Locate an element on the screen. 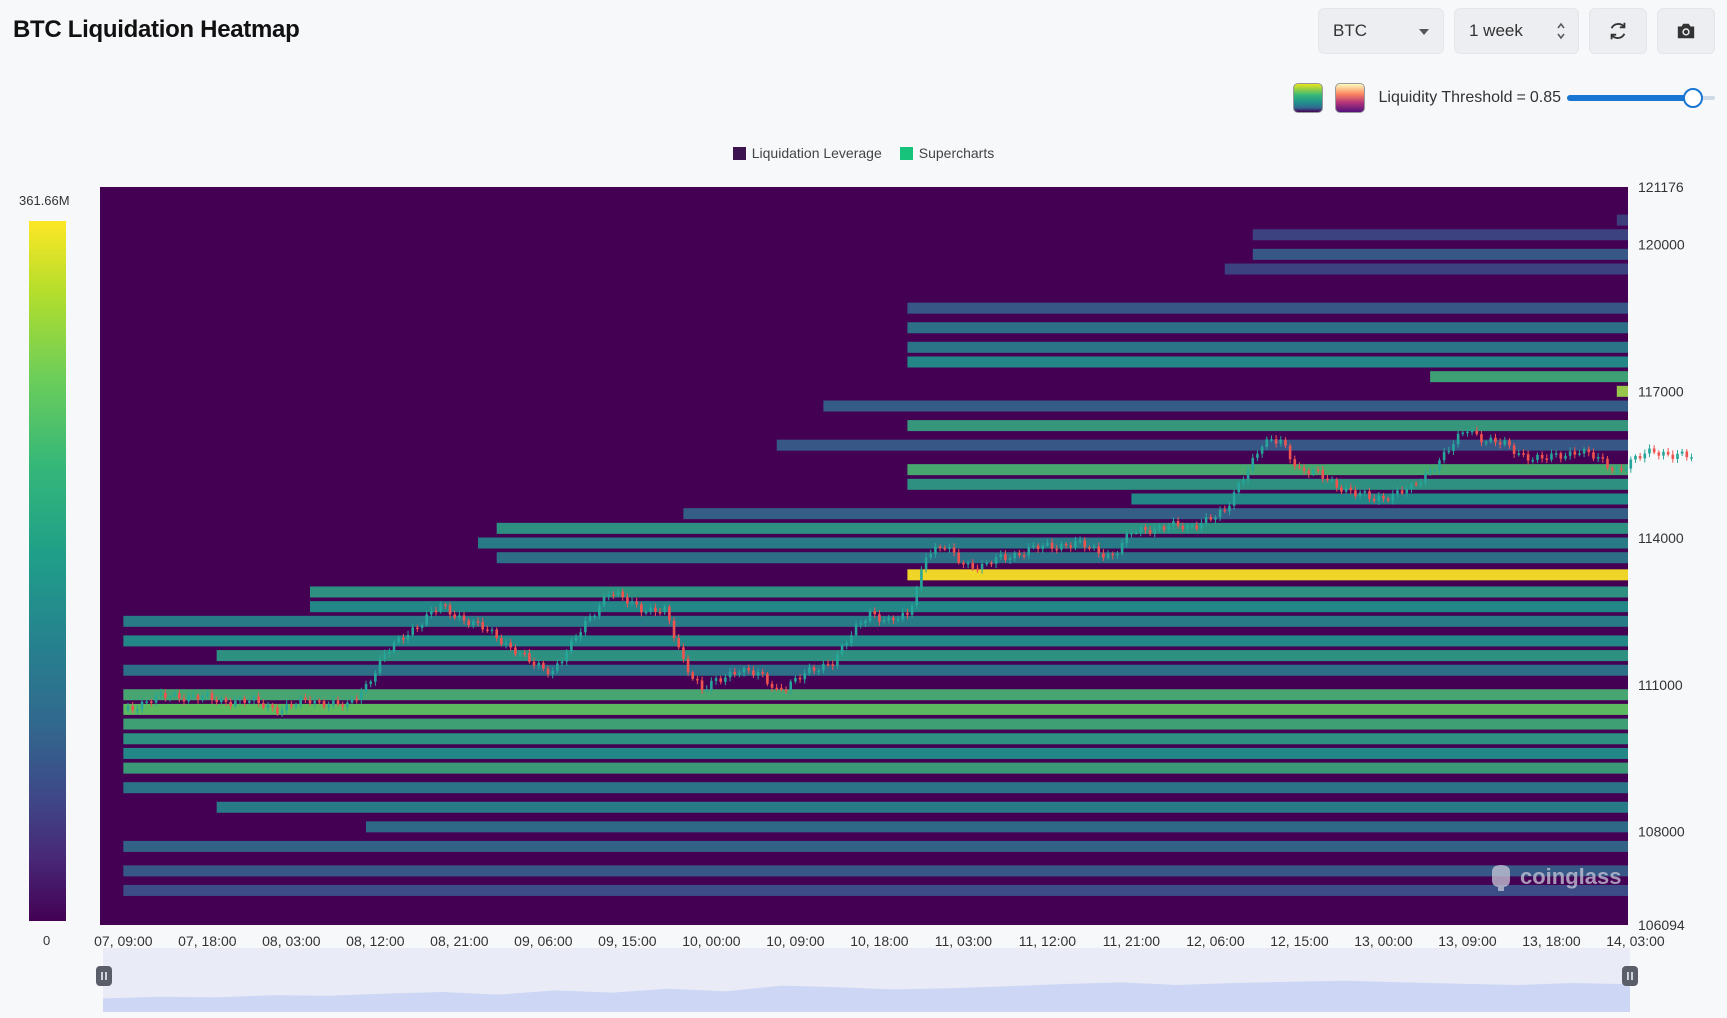  viridis-palette-button is located at coordinates (1307, 98).